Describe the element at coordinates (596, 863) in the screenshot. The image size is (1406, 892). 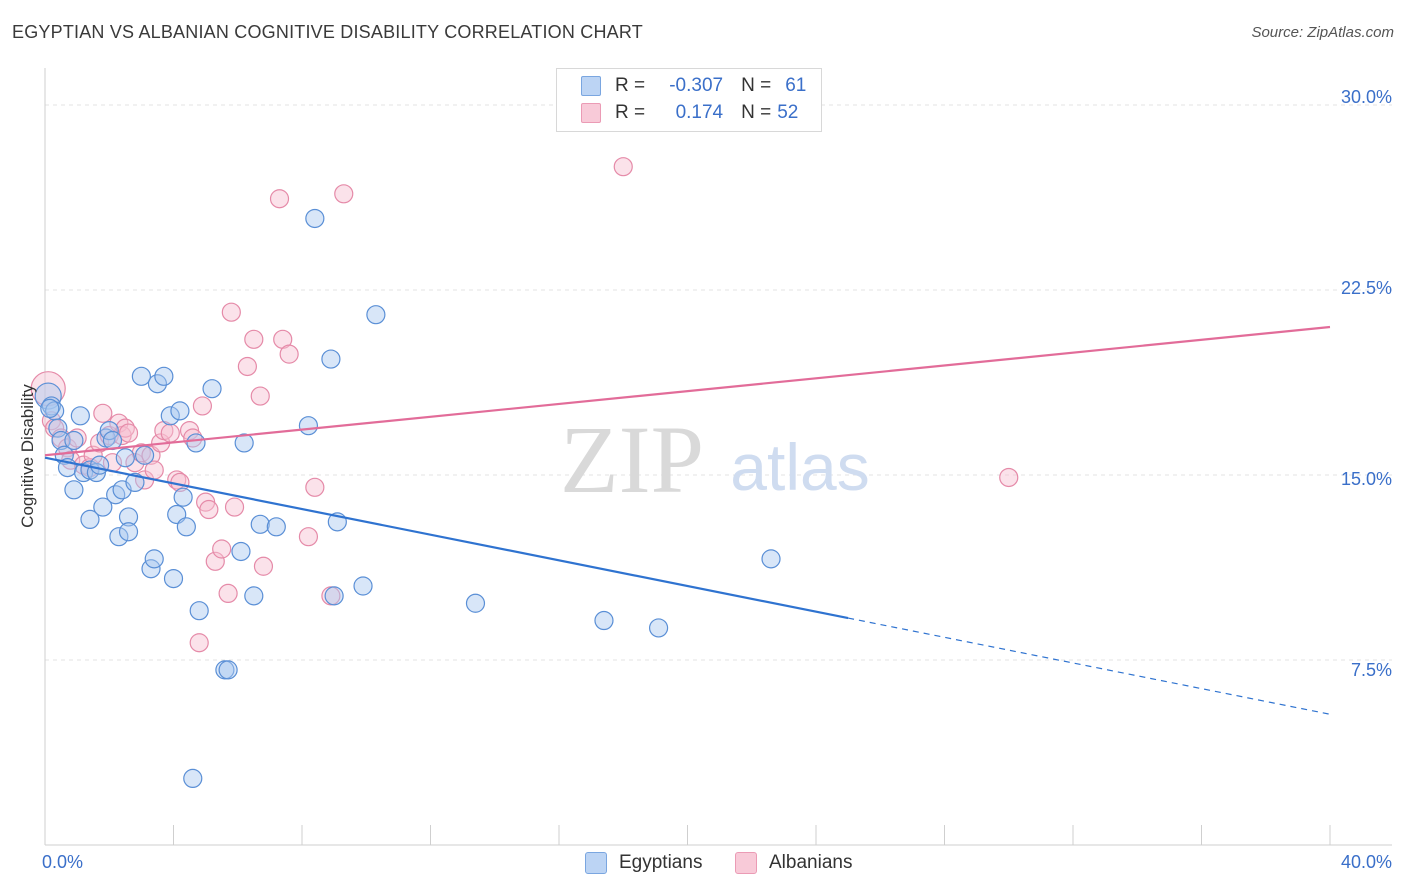
I see `egyptians-swatch` at that location.